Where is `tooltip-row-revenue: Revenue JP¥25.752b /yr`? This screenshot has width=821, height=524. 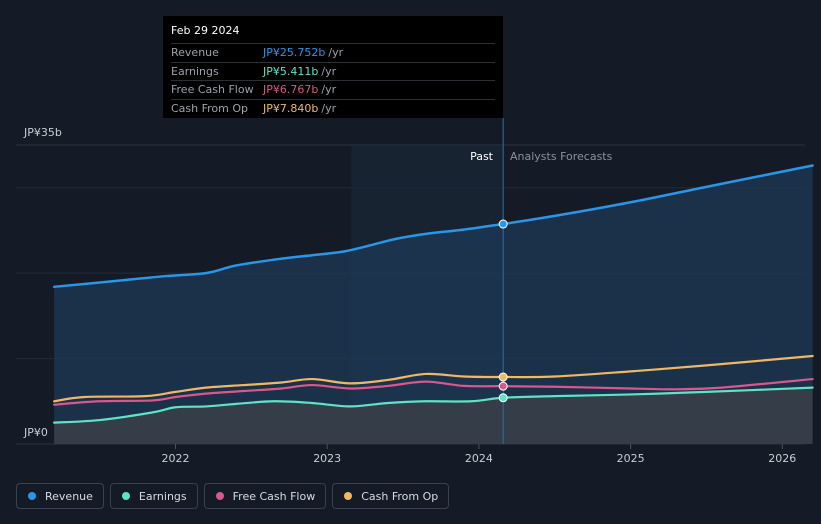
tooltip-row-revenue: Revenue JP¥25.752b /yr is located at coordinates (333, 52).